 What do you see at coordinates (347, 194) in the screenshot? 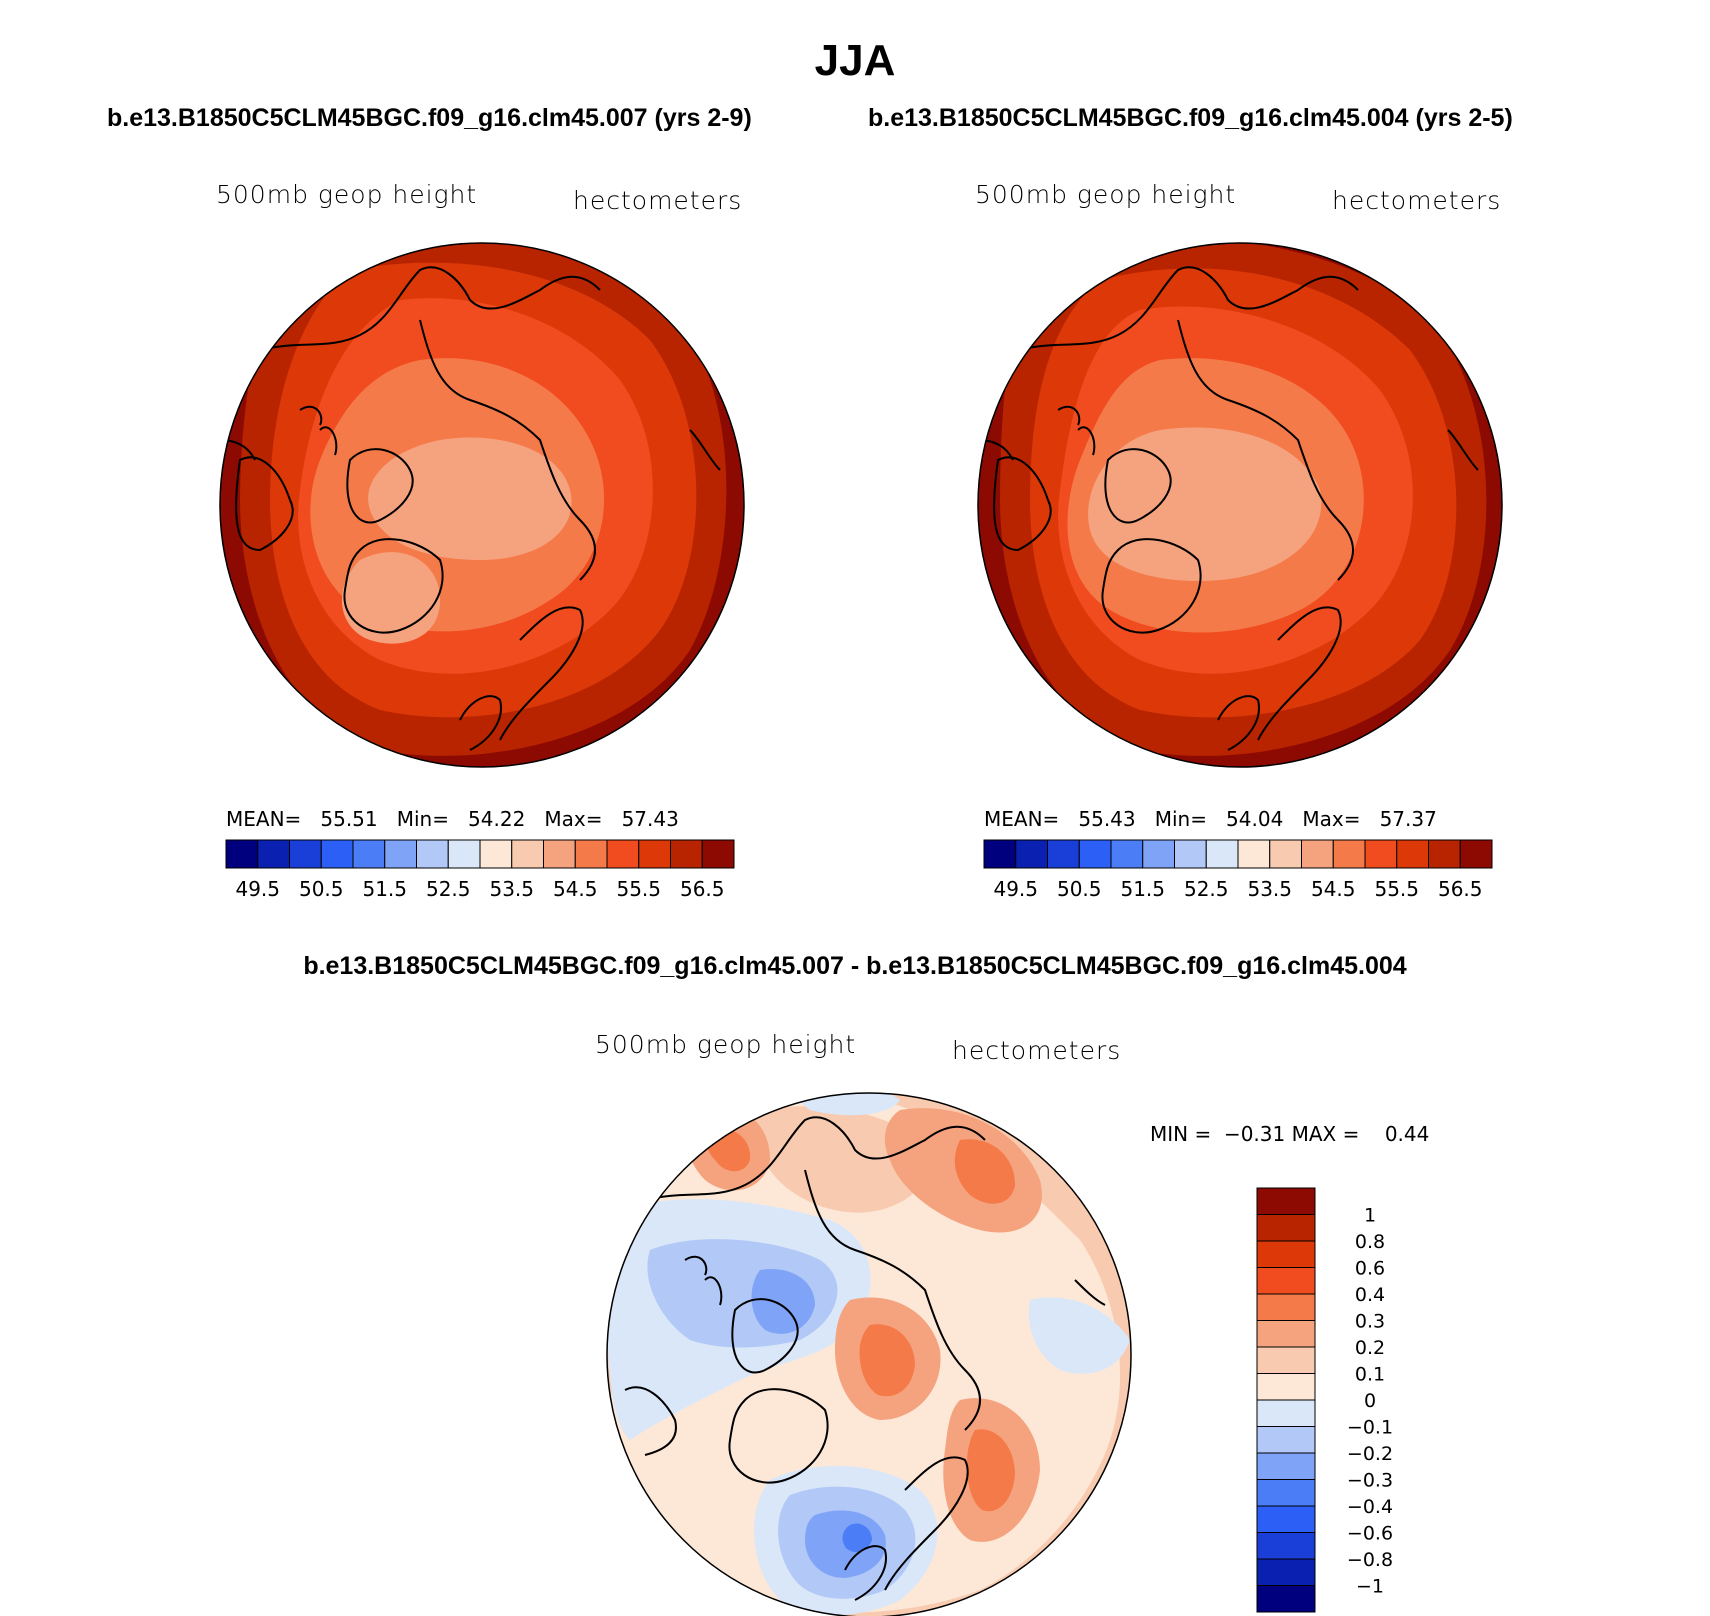
I see `panel-1-field-label: 500mb geop height` at bounding box center [347, 194].